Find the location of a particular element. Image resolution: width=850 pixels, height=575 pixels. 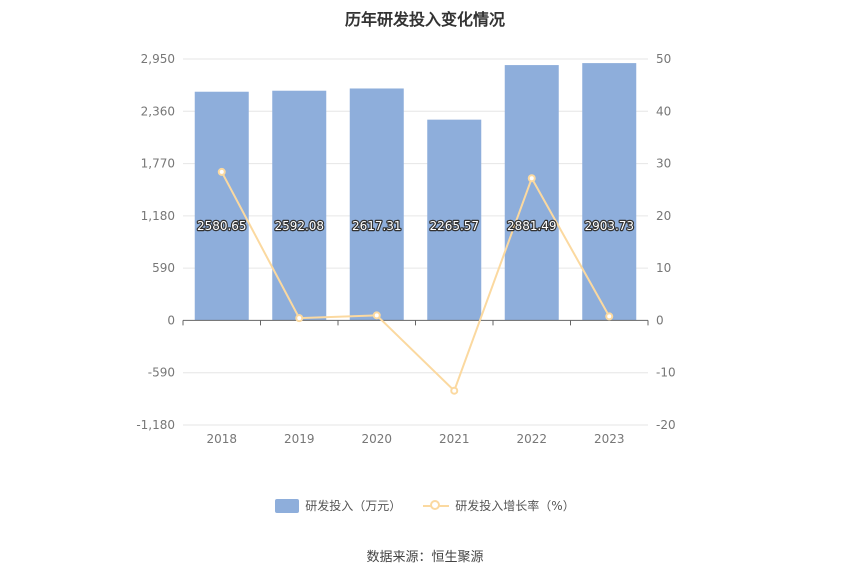

legend-label-rd-investment: 研发投入（万元） is located at coordinates (353, 506).